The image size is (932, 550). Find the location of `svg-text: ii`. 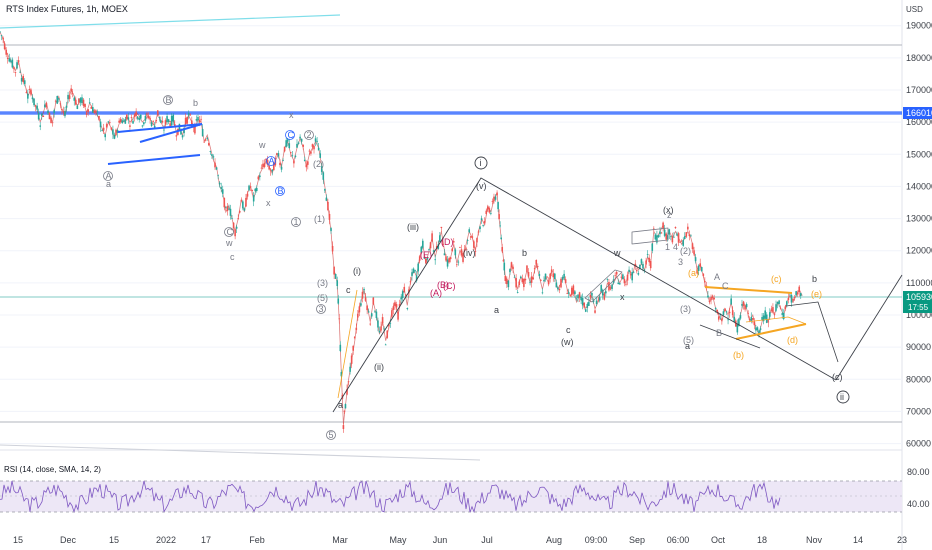

svg-text: ii is located at coordinates (842, 397).